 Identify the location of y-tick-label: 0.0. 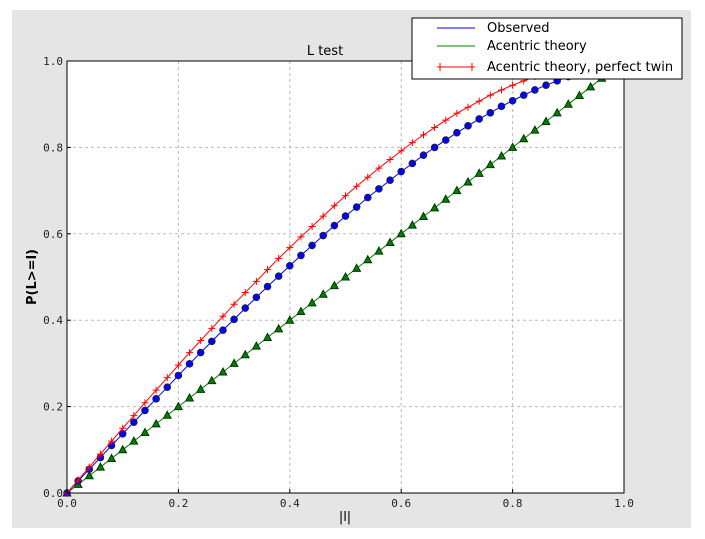
(53, 493).